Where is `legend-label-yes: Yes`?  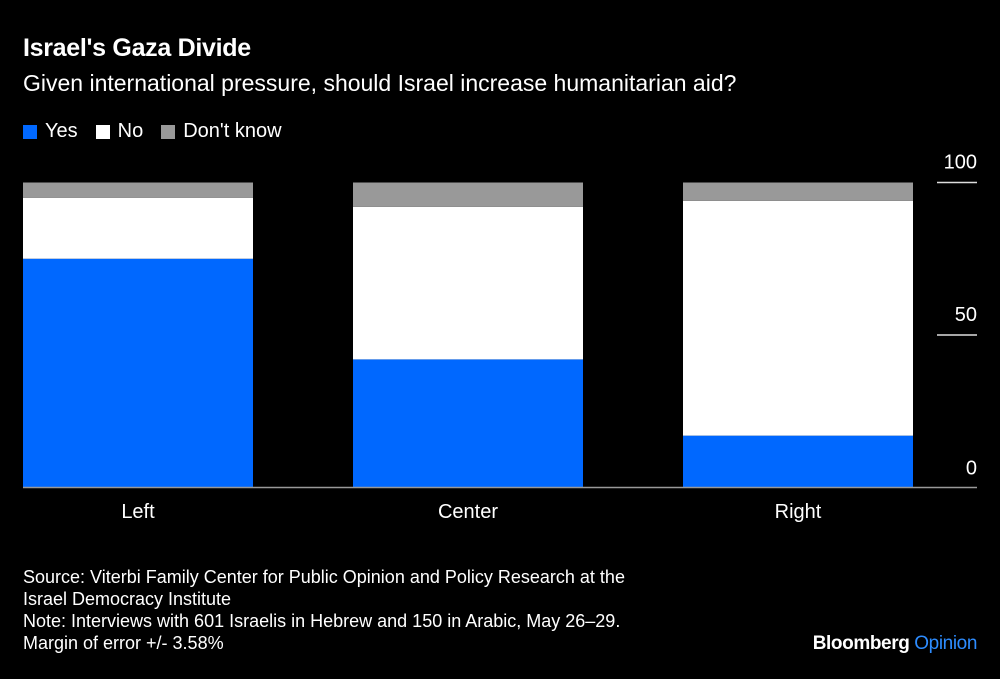 legend-label-yes: Yes is located at coordinates (61, 131).